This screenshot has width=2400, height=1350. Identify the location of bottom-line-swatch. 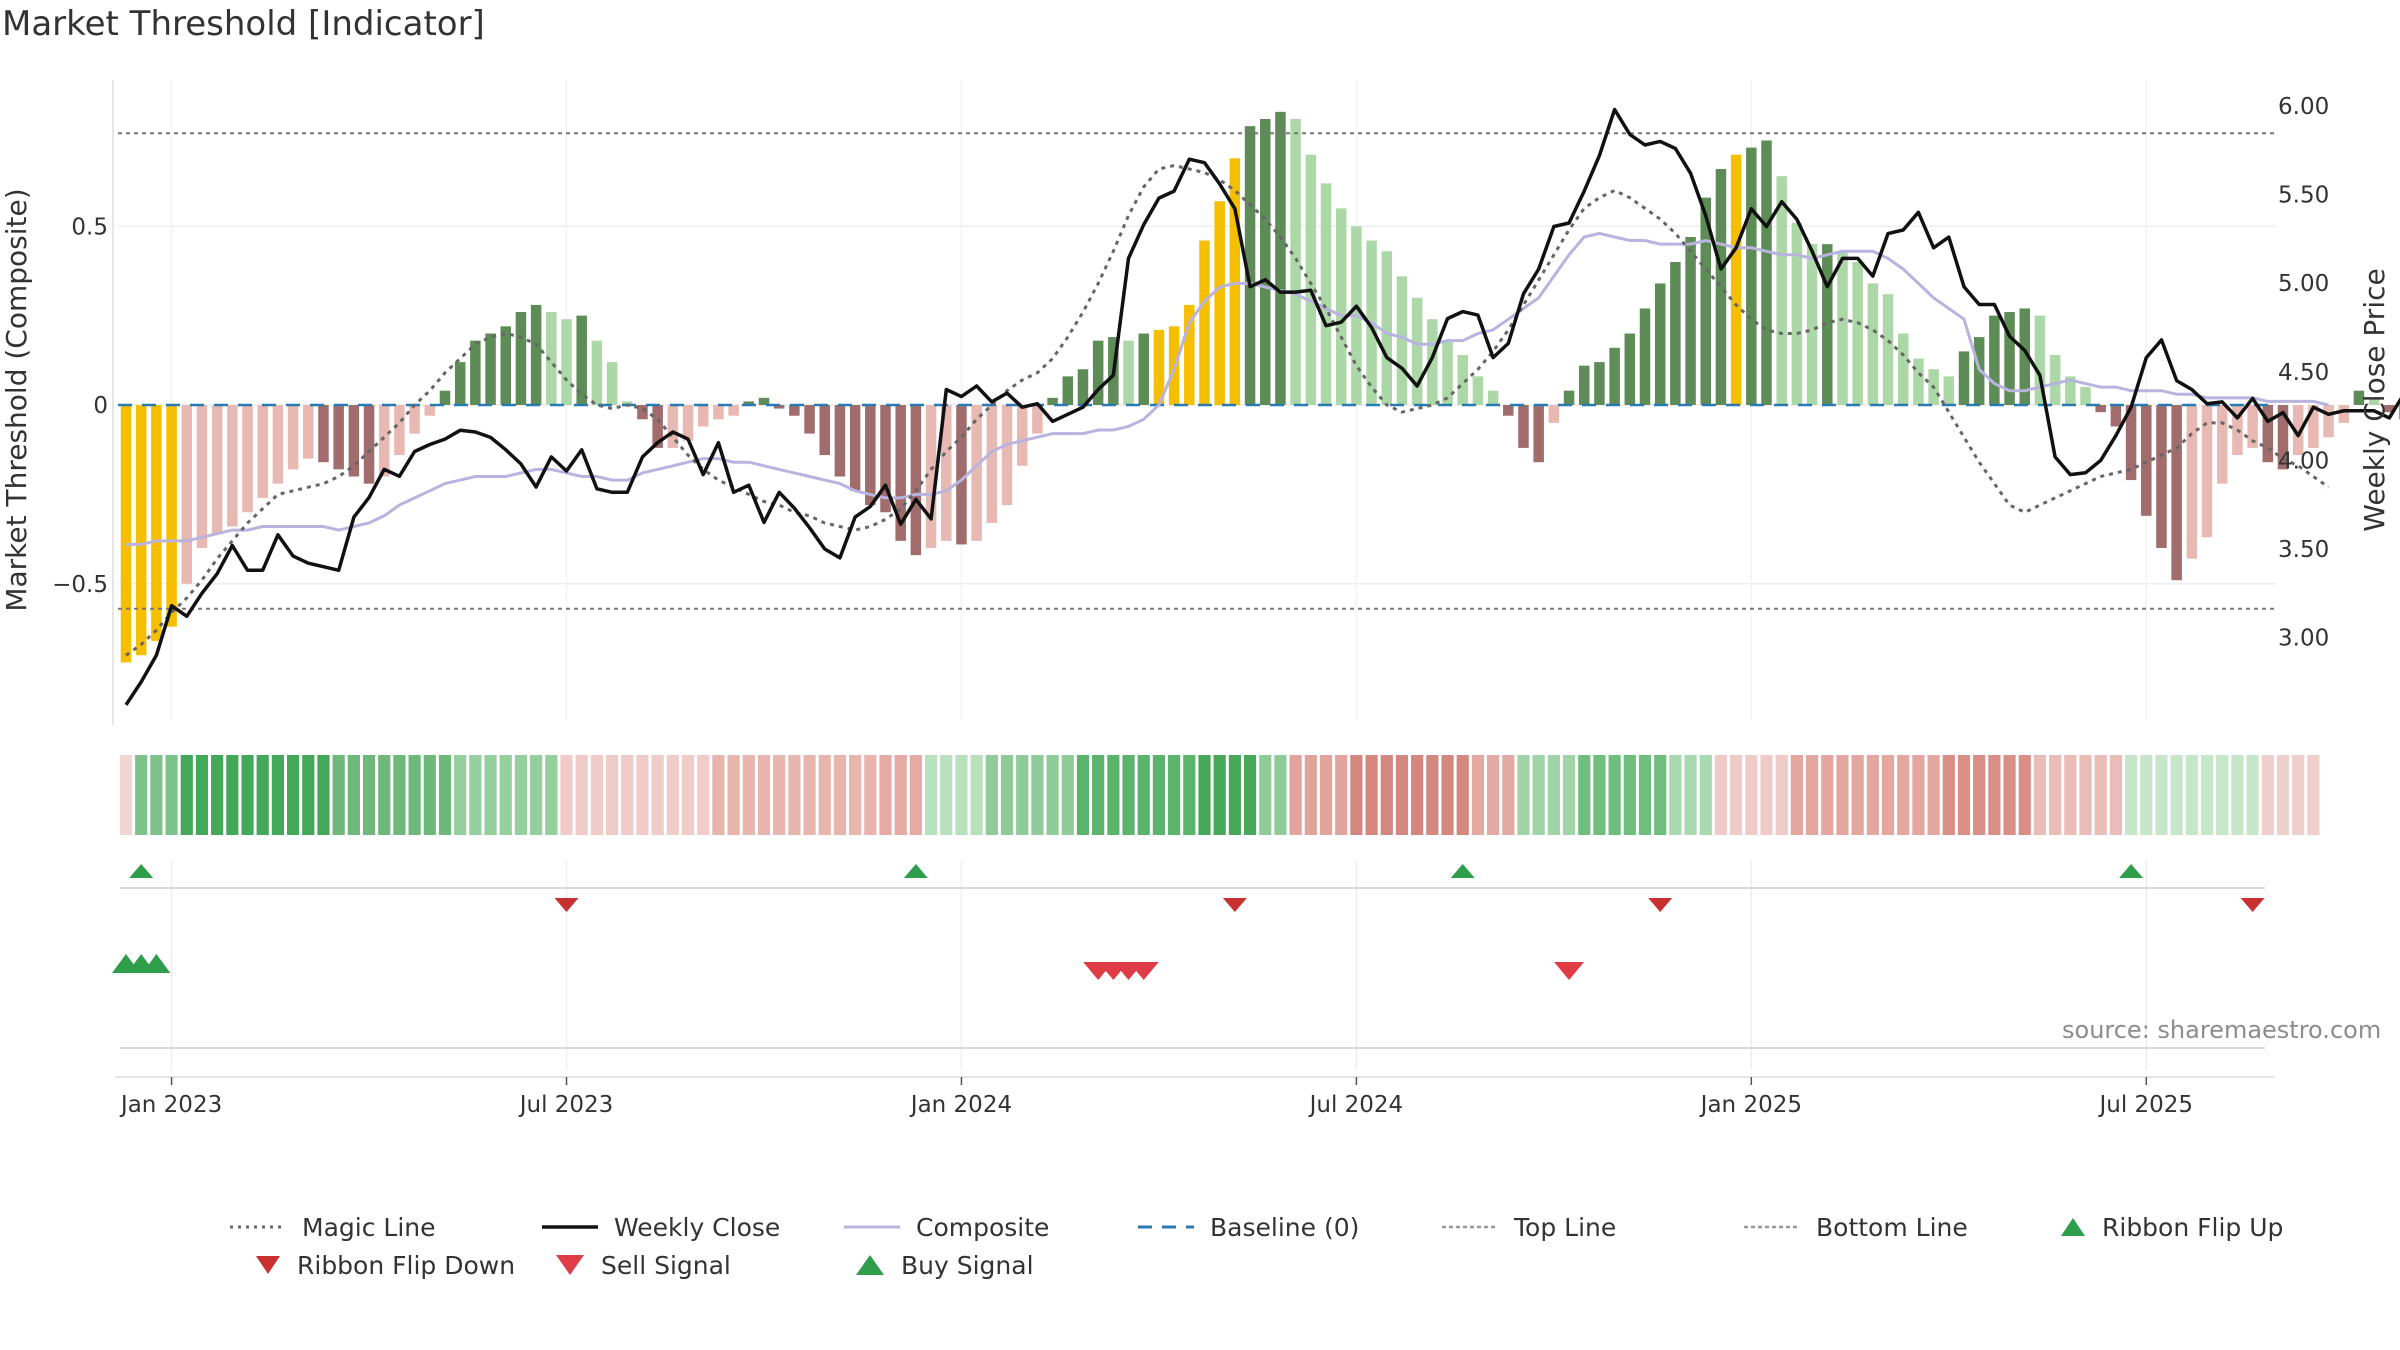
(1772, 1227).